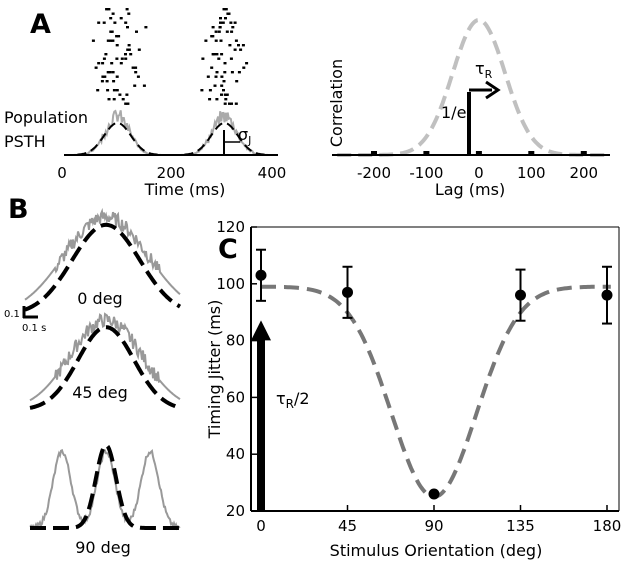 The image size is (628, 565). Describe the element at coordinates (261, 526) in the screenshot. I see `x-tick-label-c: 0` at that location.